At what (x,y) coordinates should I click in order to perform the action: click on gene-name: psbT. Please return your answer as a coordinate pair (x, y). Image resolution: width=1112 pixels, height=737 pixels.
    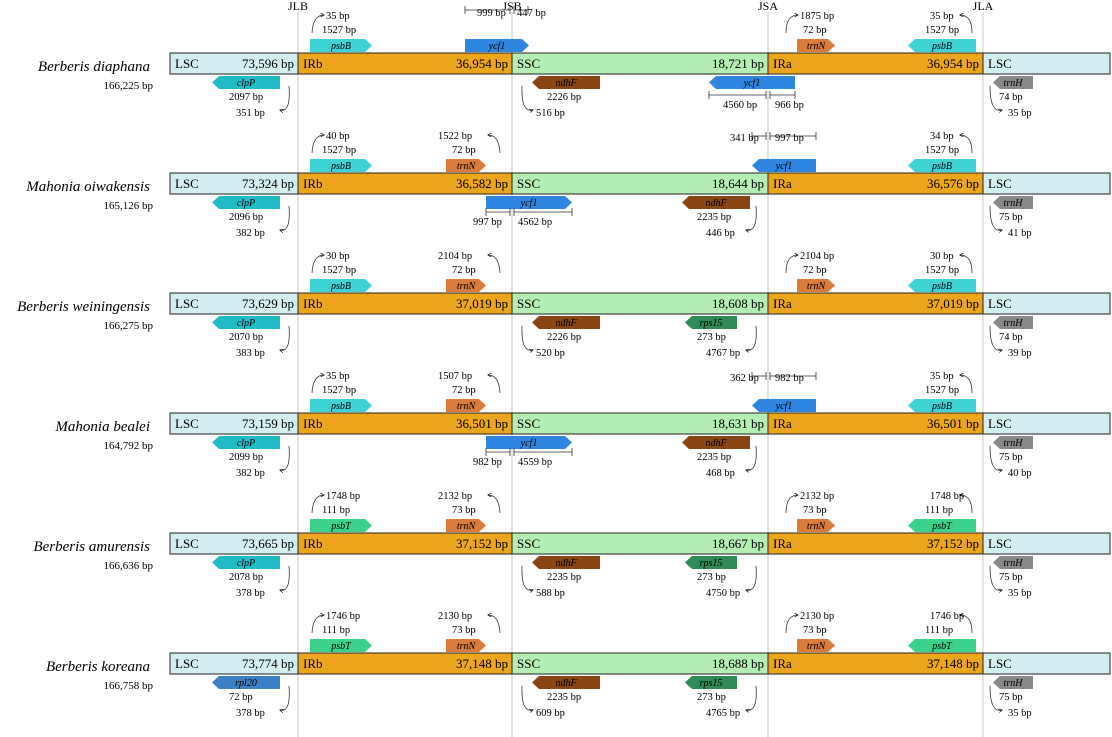
    Looking at the image, I should click on (942, 646).